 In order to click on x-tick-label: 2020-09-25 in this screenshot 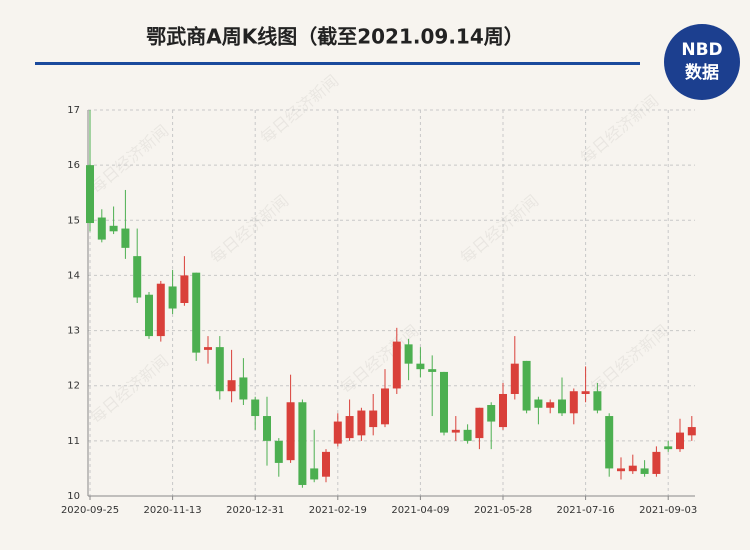, I will do `click(90, 510)`.